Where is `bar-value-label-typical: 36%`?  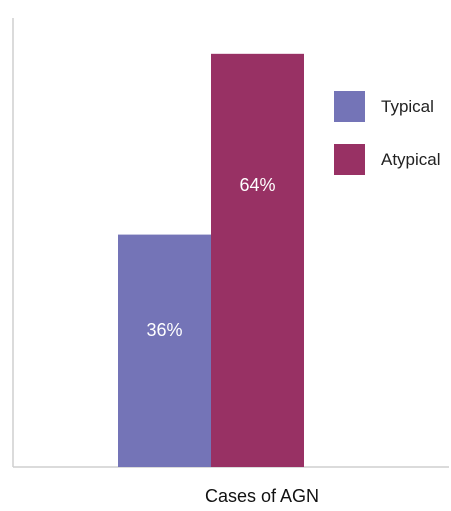 bar-value-label-typical: 36% is located at coordinates (164, 330).